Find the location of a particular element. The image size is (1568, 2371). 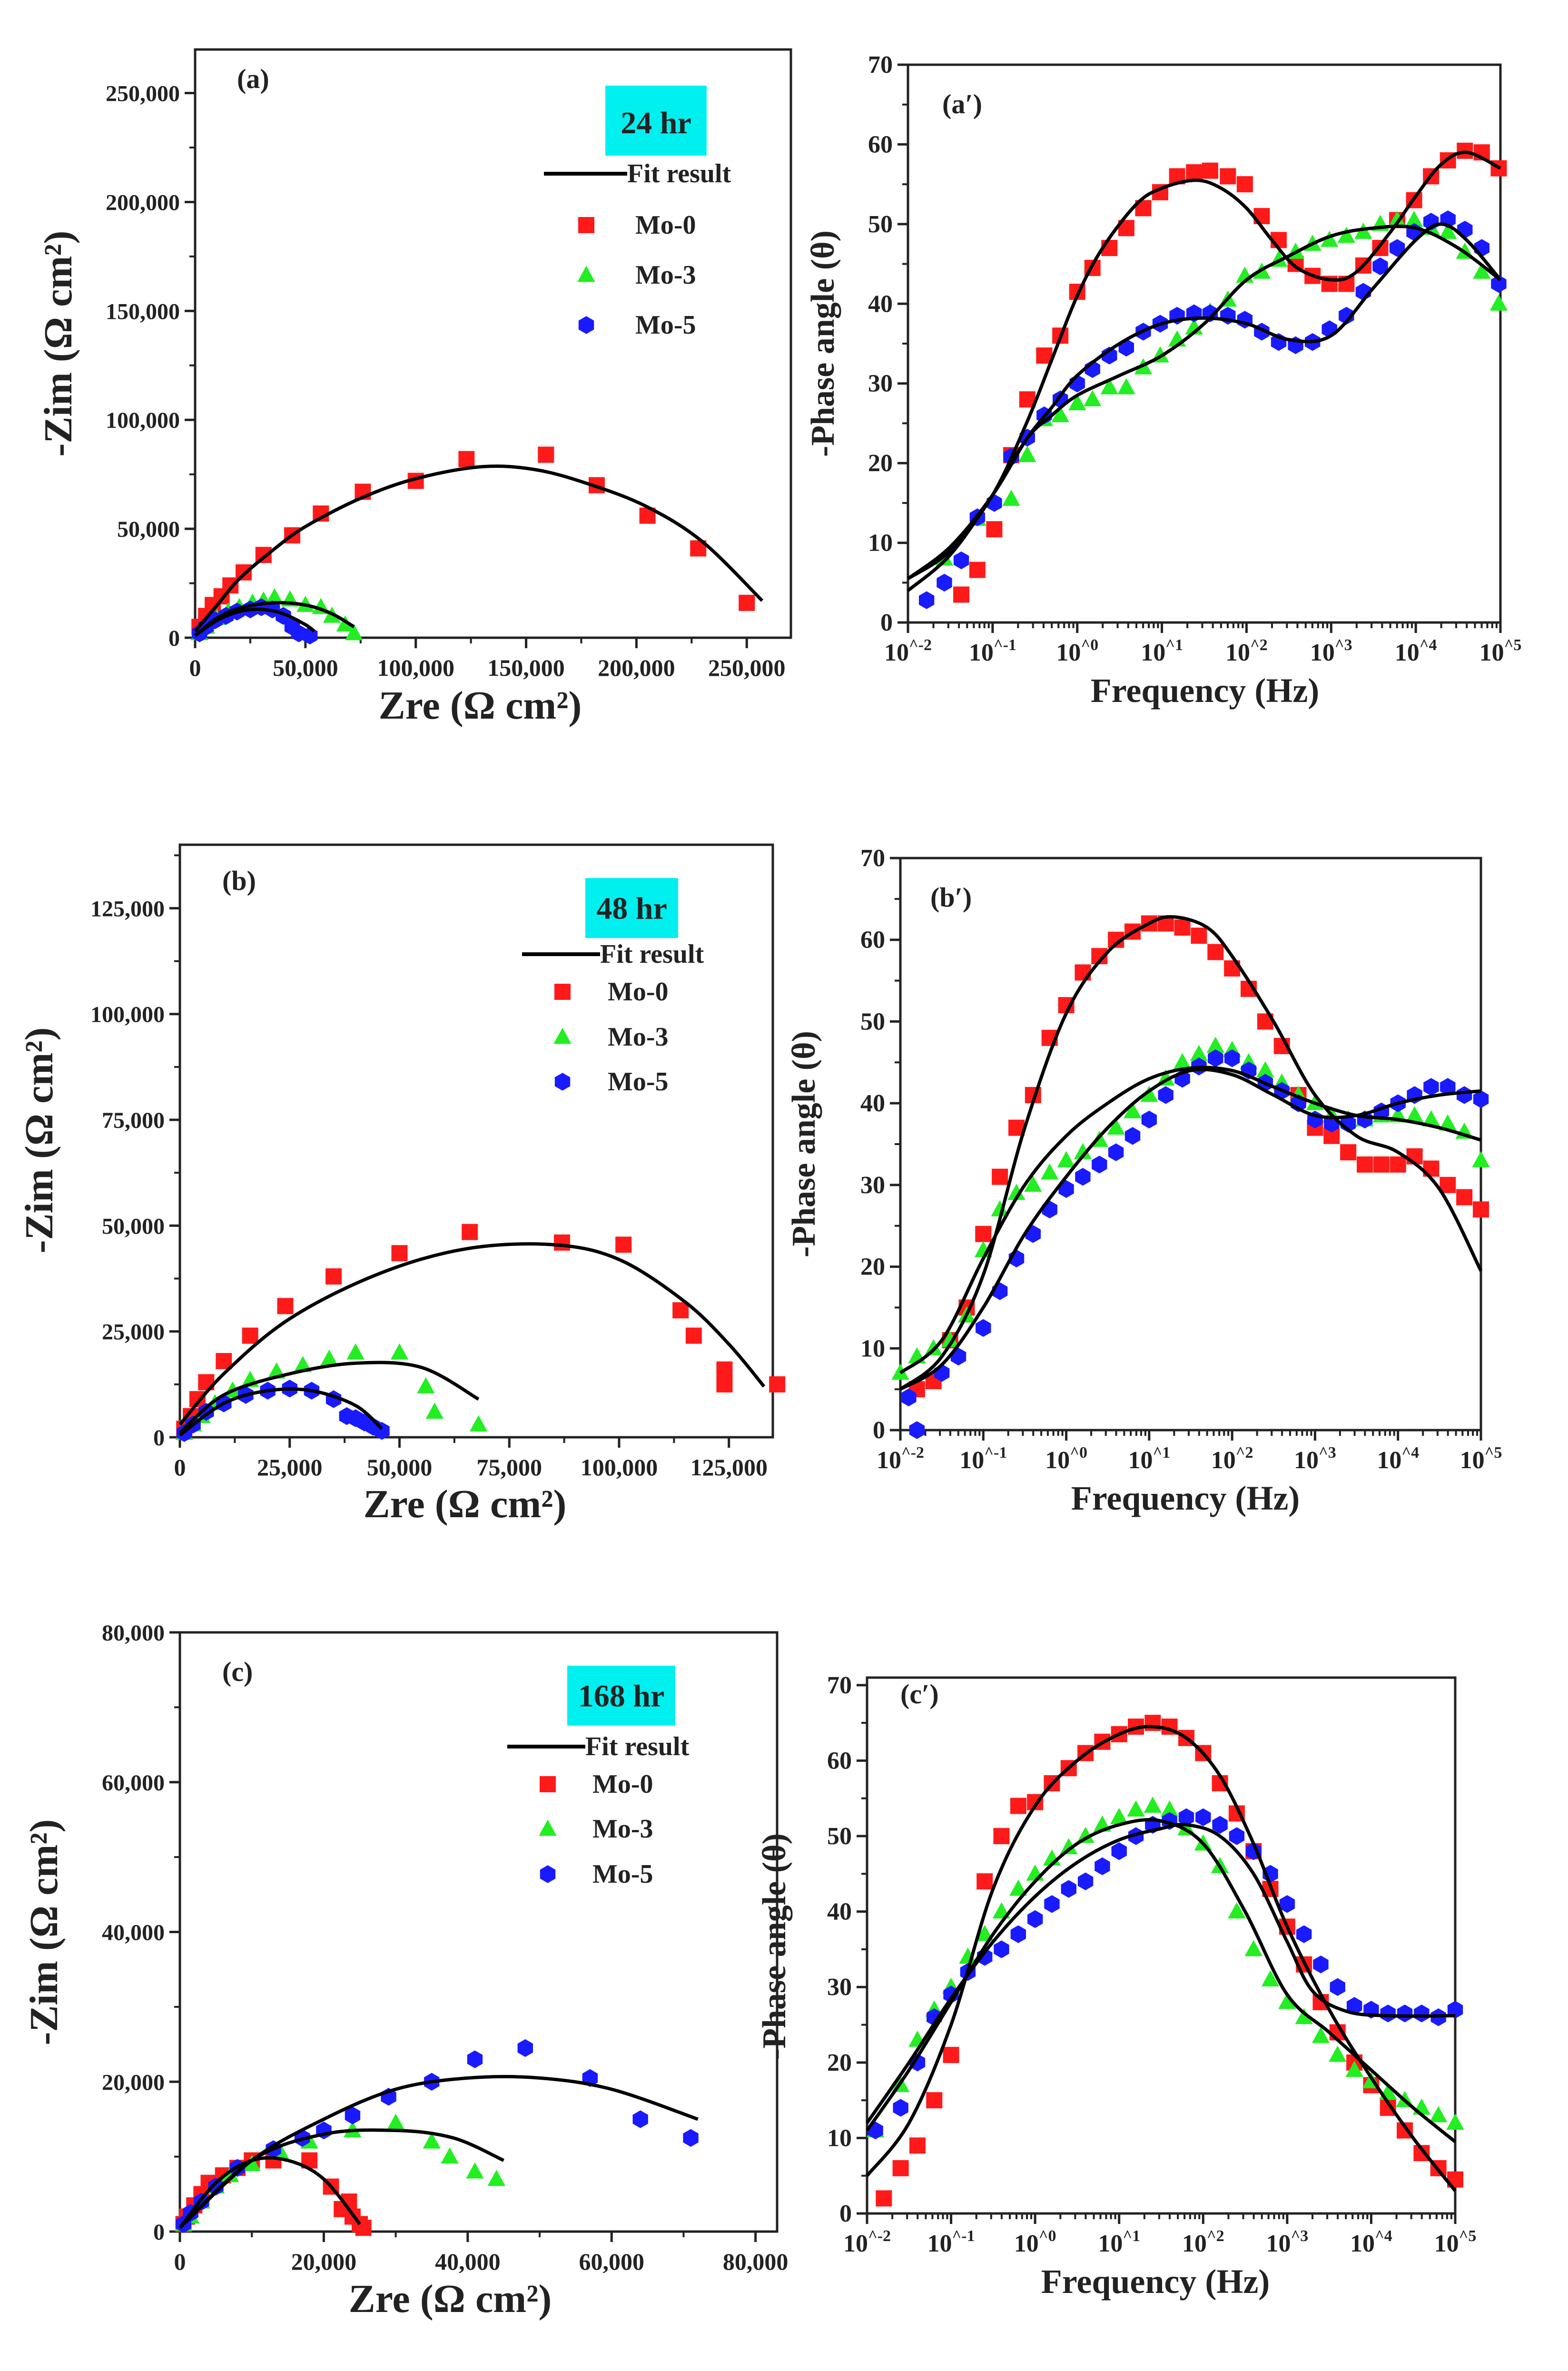

x-tick-label: 250,000 is located at coordinates (747, 667).